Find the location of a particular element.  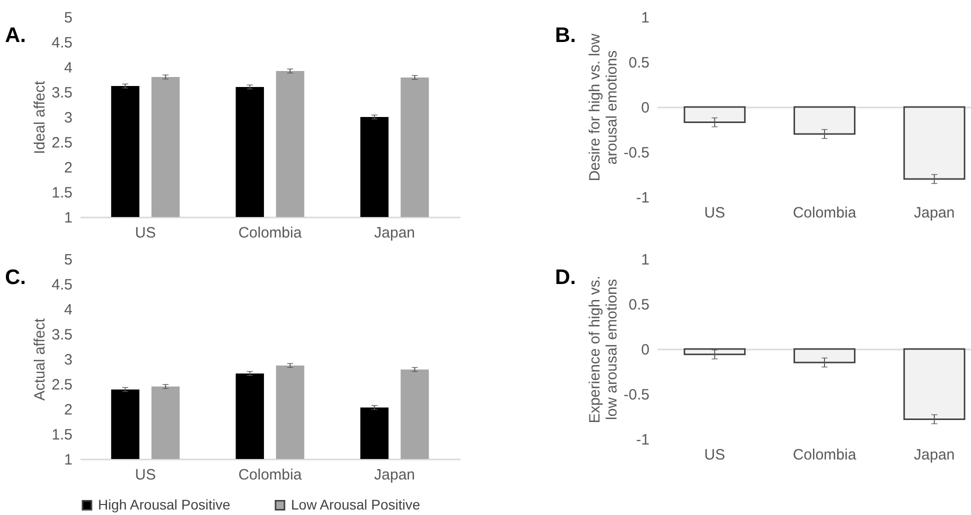

chart-title: C. is located at coordinates (15, 277).